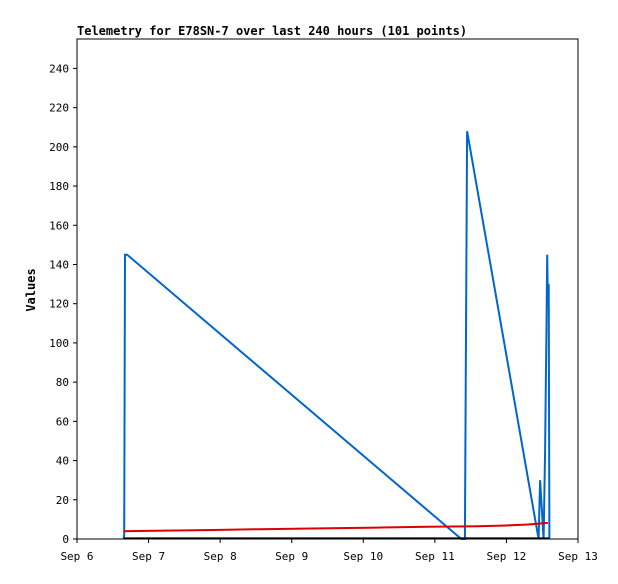  Describe the element at coordinates (148, 556) in the screenshot. I see `x-tick-label: Sep 7` at that location.